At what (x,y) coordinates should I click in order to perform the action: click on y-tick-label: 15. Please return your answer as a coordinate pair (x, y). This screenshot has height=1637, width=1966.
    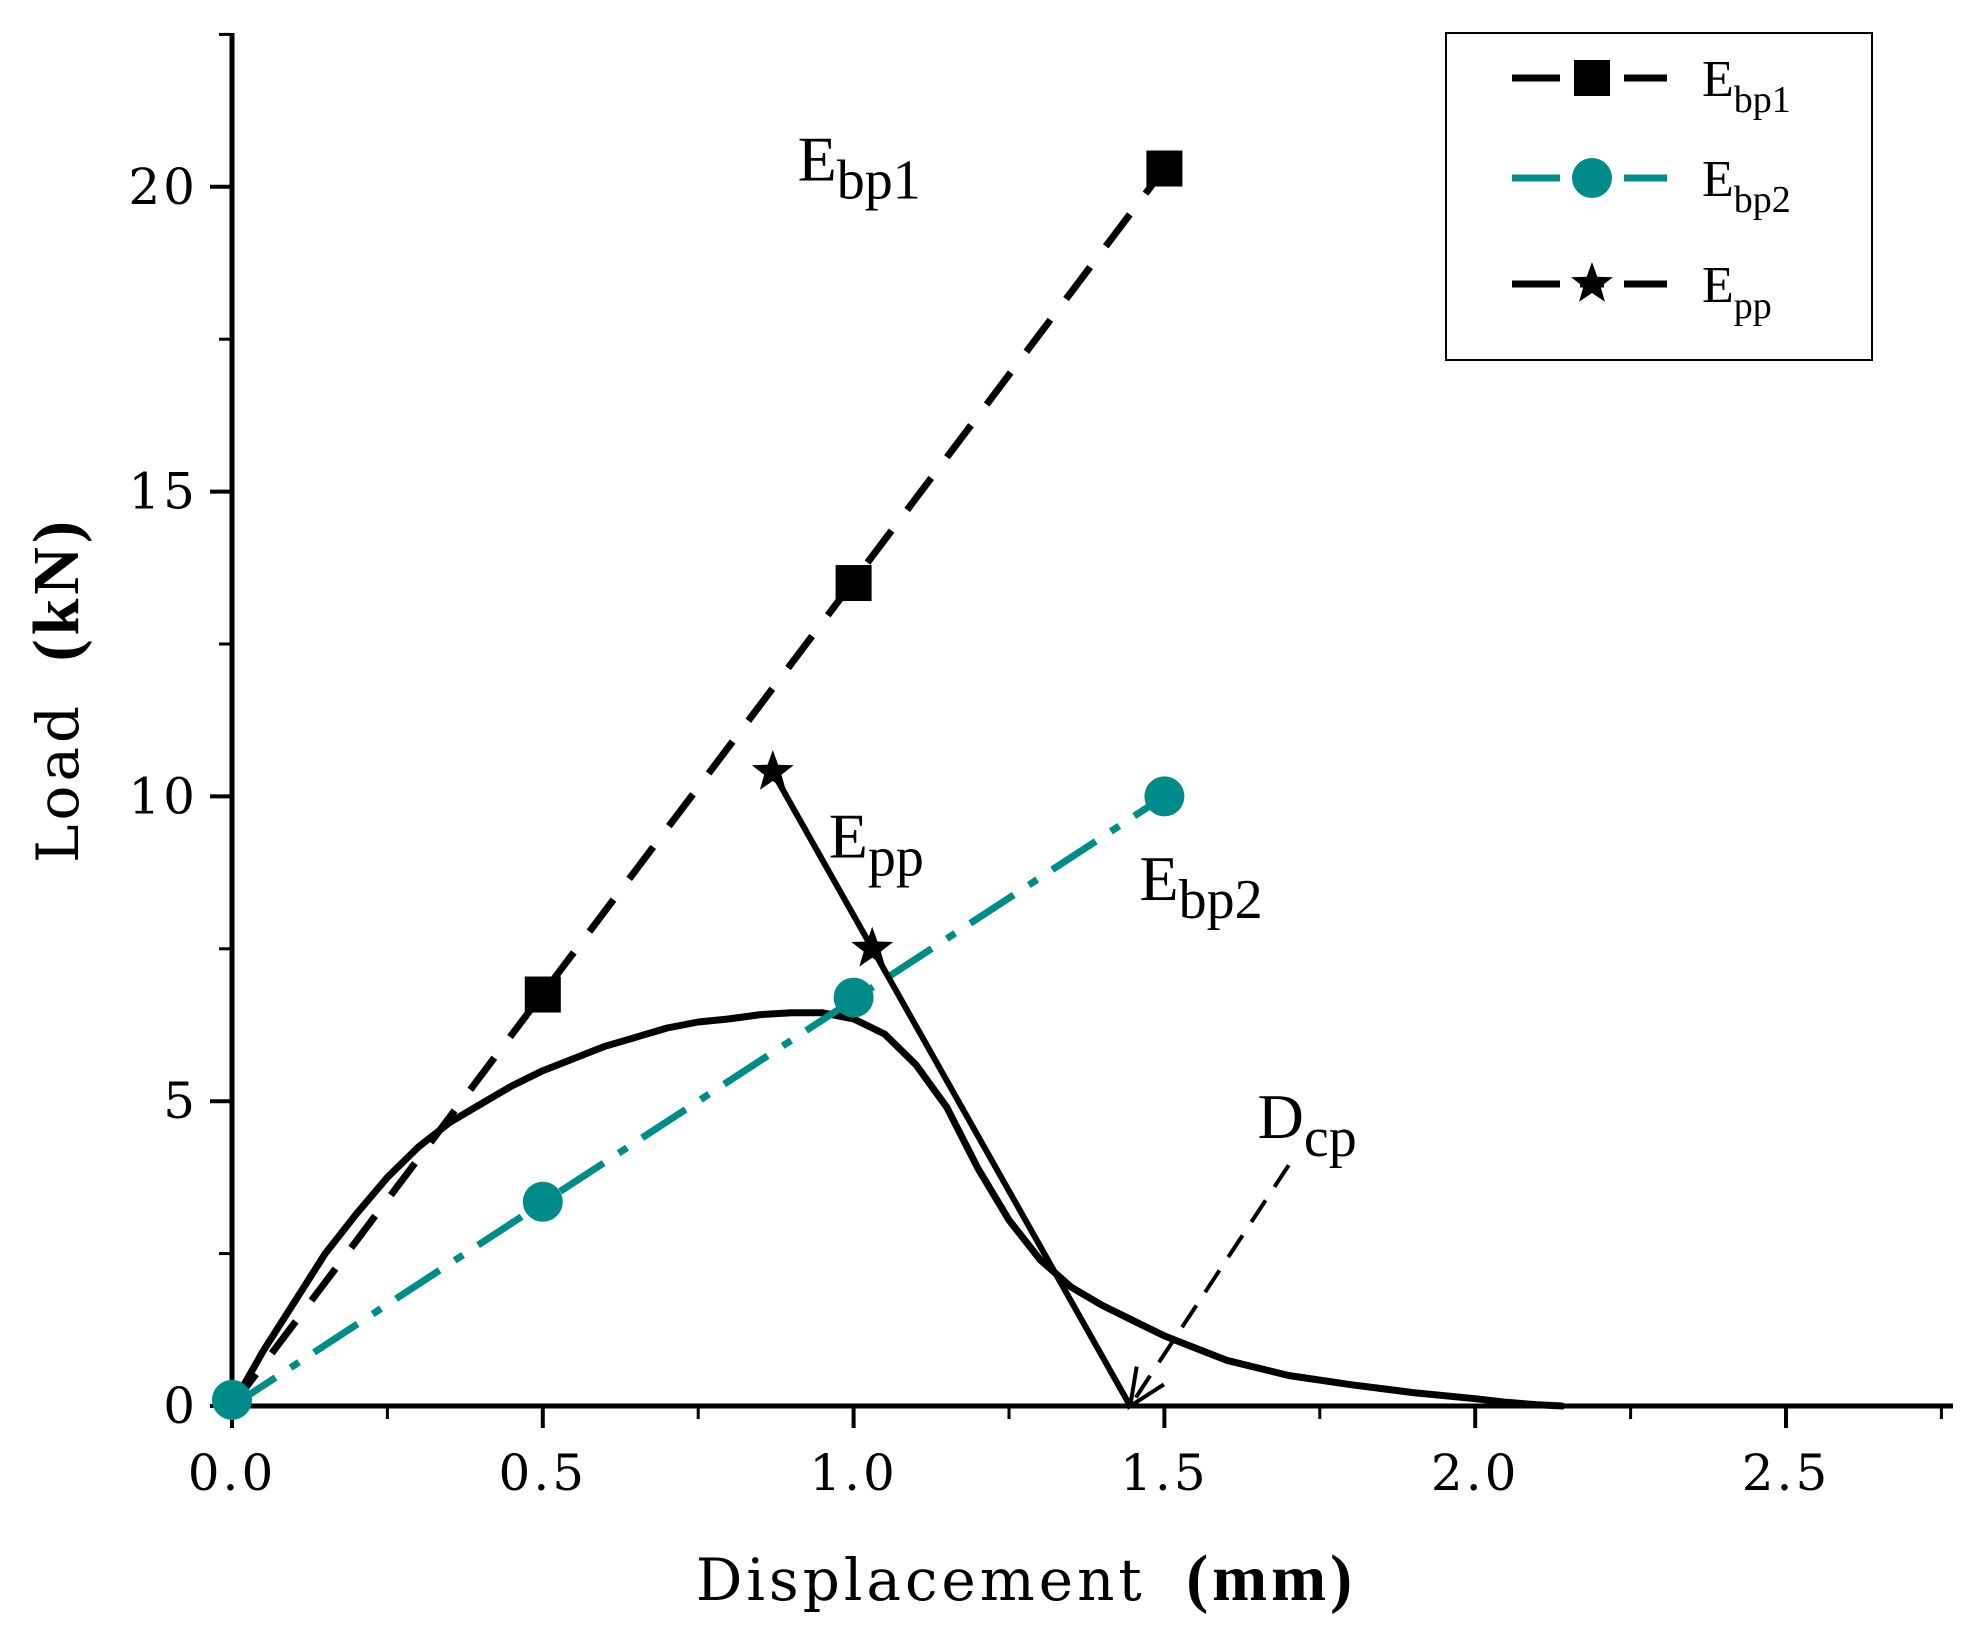
    Looking at the image, I should click on (163, 492).